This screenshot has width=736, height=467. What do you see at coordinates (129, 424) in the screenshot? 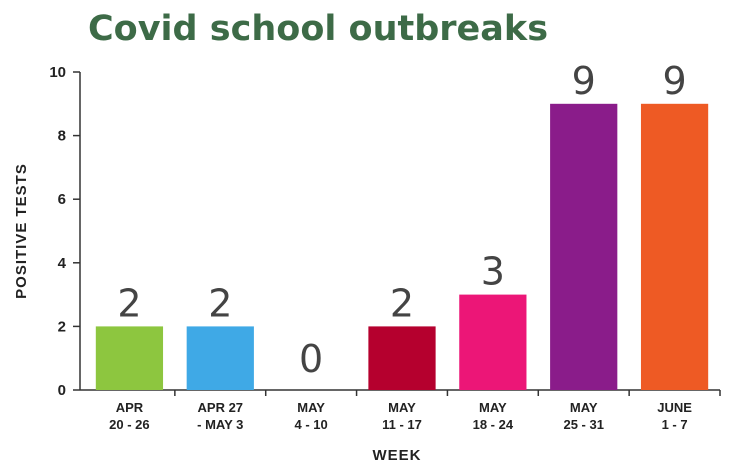
I see `x-tick-label: 20 - 26` at bounding box center [129, 424].